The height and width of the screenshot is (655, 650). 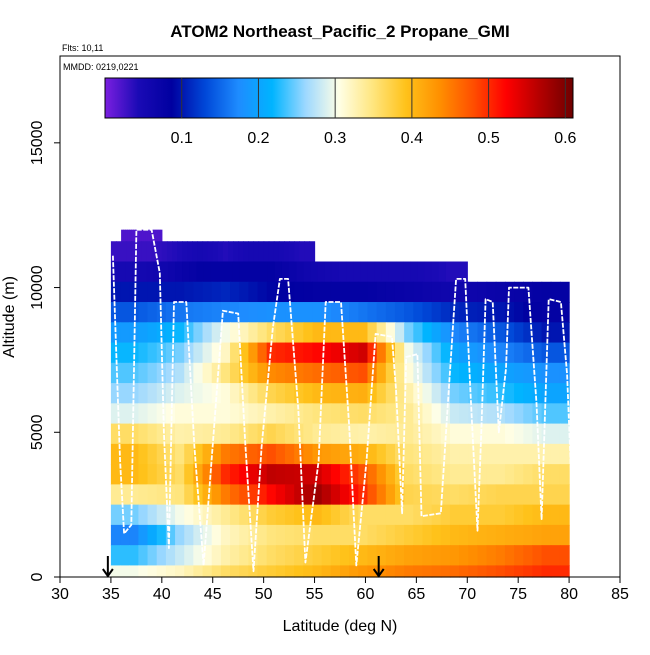 What do you see at coordinates (182, 138) in the screenshot?
I see `colorbar-tick-label: 0.1` at bounding box center [182, 138].